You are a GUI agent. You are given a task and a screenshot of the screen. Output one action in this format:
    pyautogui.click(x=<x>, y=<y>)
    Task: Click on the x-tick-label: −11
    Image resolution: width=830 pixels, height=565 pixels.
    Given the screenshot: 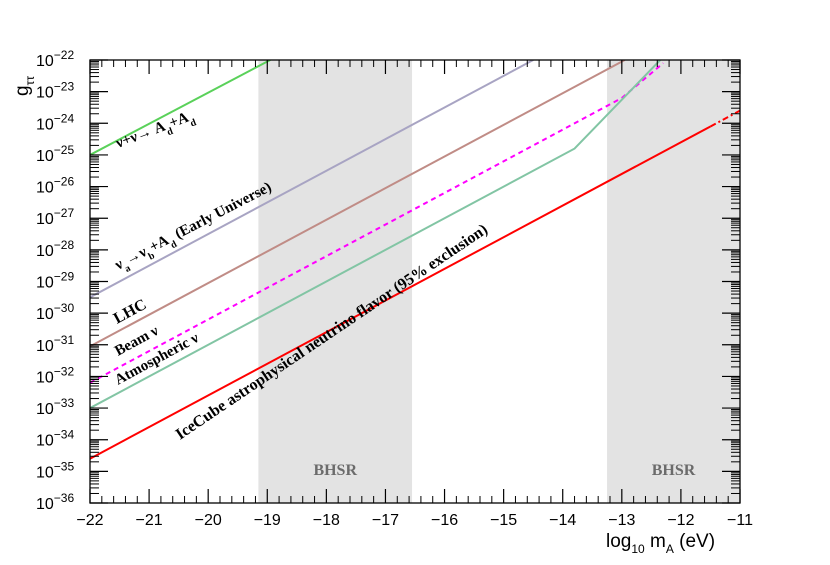 What is the action you would take?
    pyautogui.click(x=740, y=520)
    